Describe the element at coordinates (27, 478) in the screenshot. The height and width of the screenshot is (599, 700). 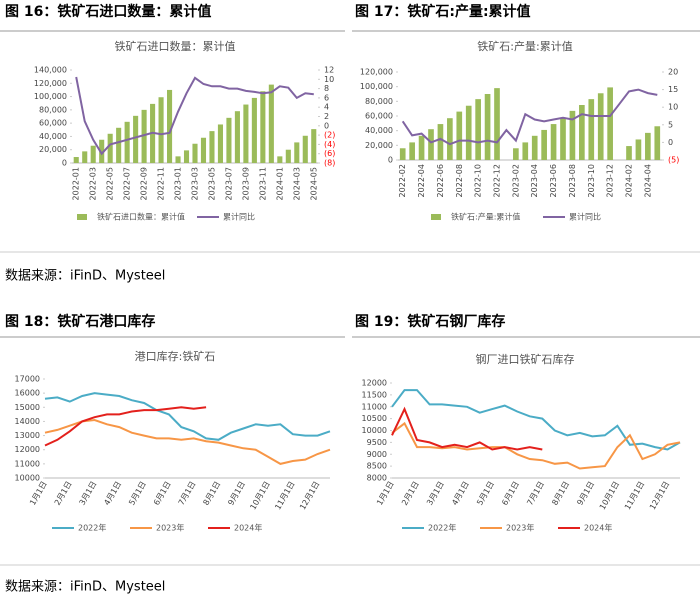
I see `y-tick-label: 10000` at that location.